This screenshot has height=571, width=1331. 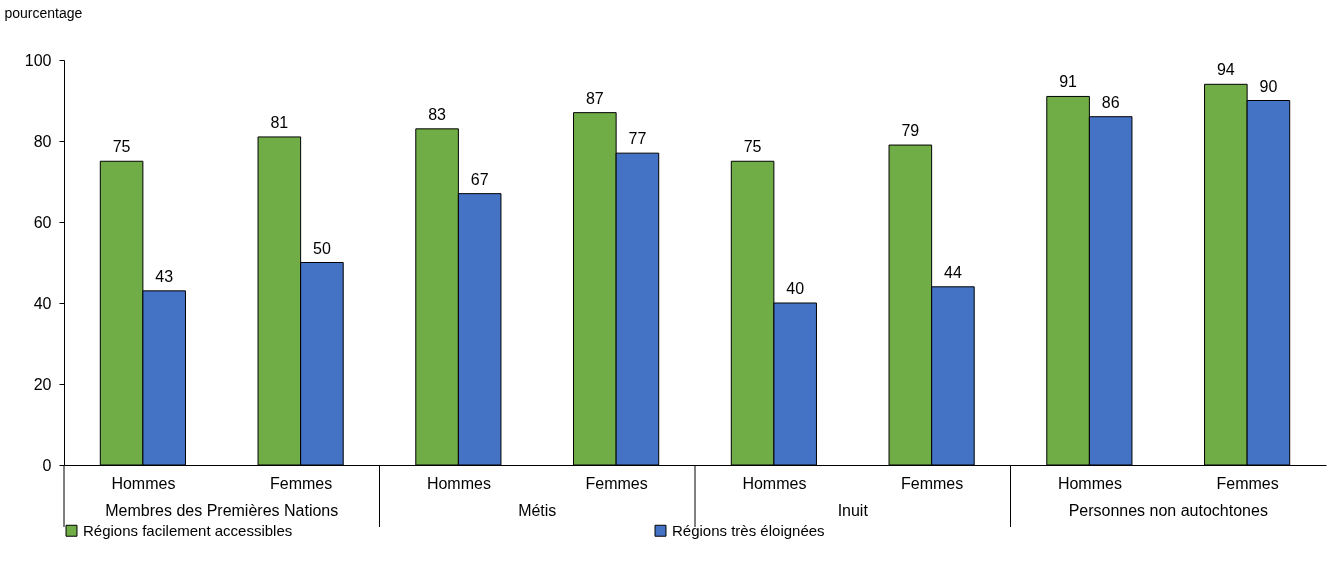 I want to click on text: Métis, so click(x=537, y=510).